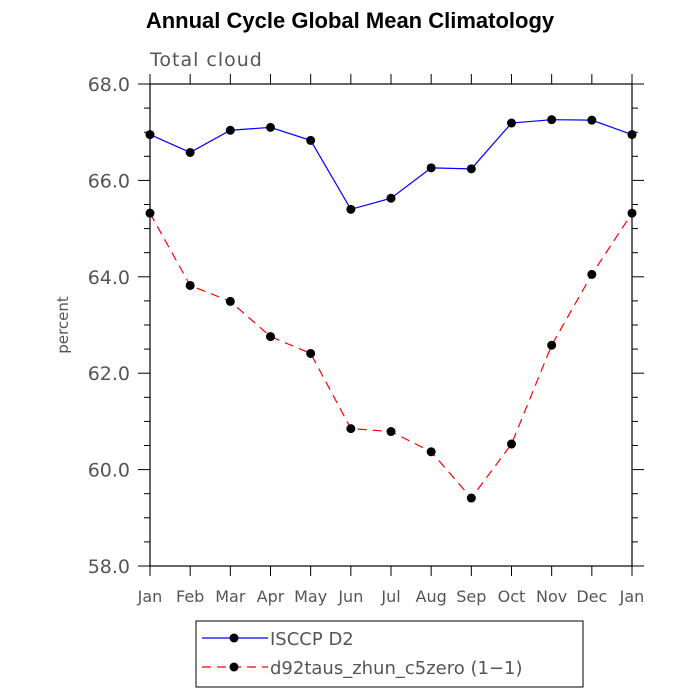  Describe the element at coordinates (310, 596) in the screenshot. I see `x-tick-label: May` at that location.